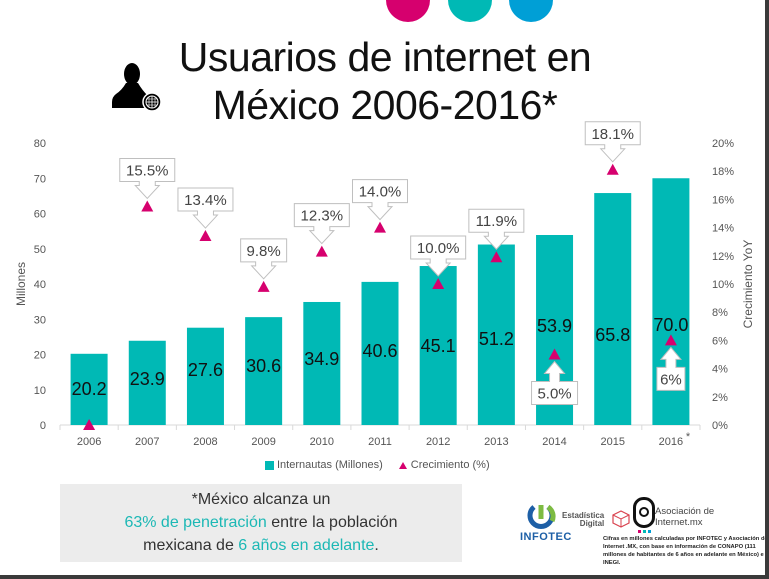 The height and width of the screenshot is (579, 769). I want to click on bar-data-label: 53.9, so click(554, 326).